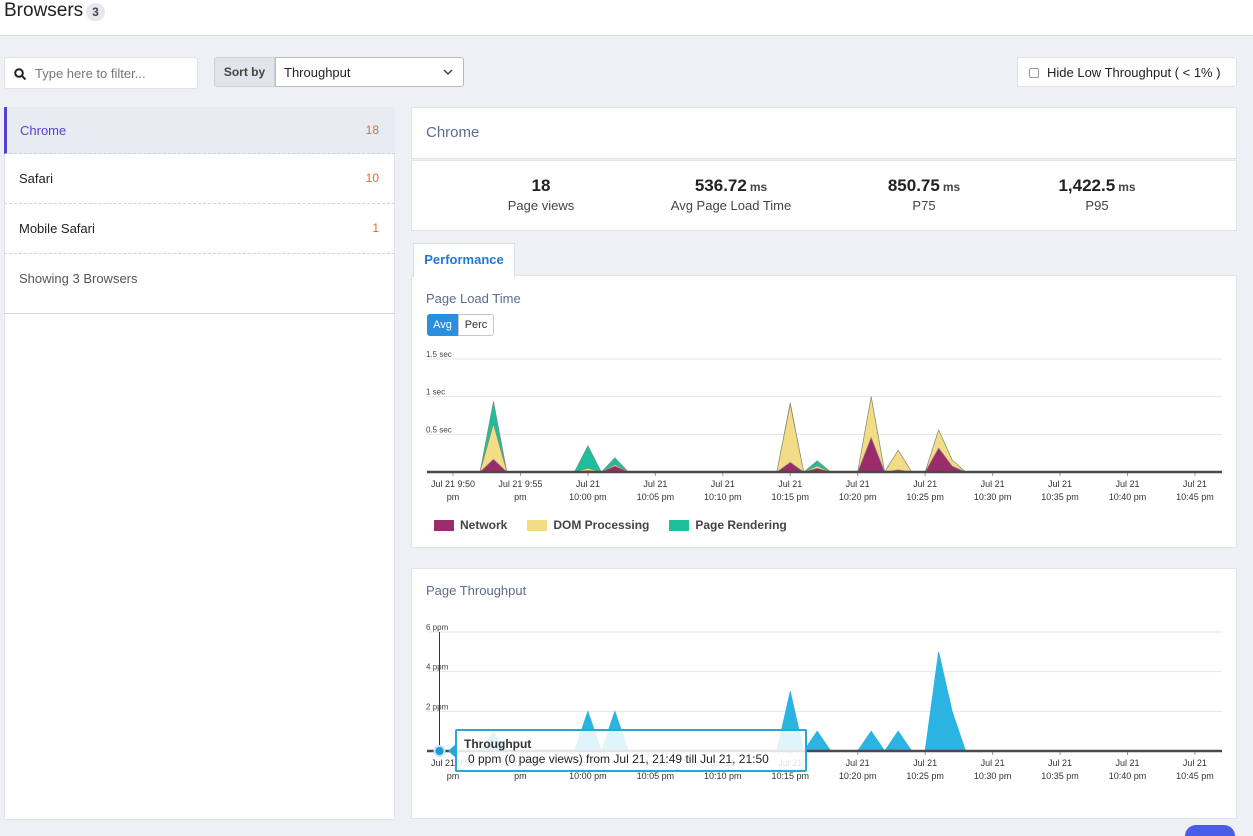 The image size is (1253, 836). Describe the element at coordinates (626, 18) in the screenshot. I see `top-bar: Browsers 3` at that location.